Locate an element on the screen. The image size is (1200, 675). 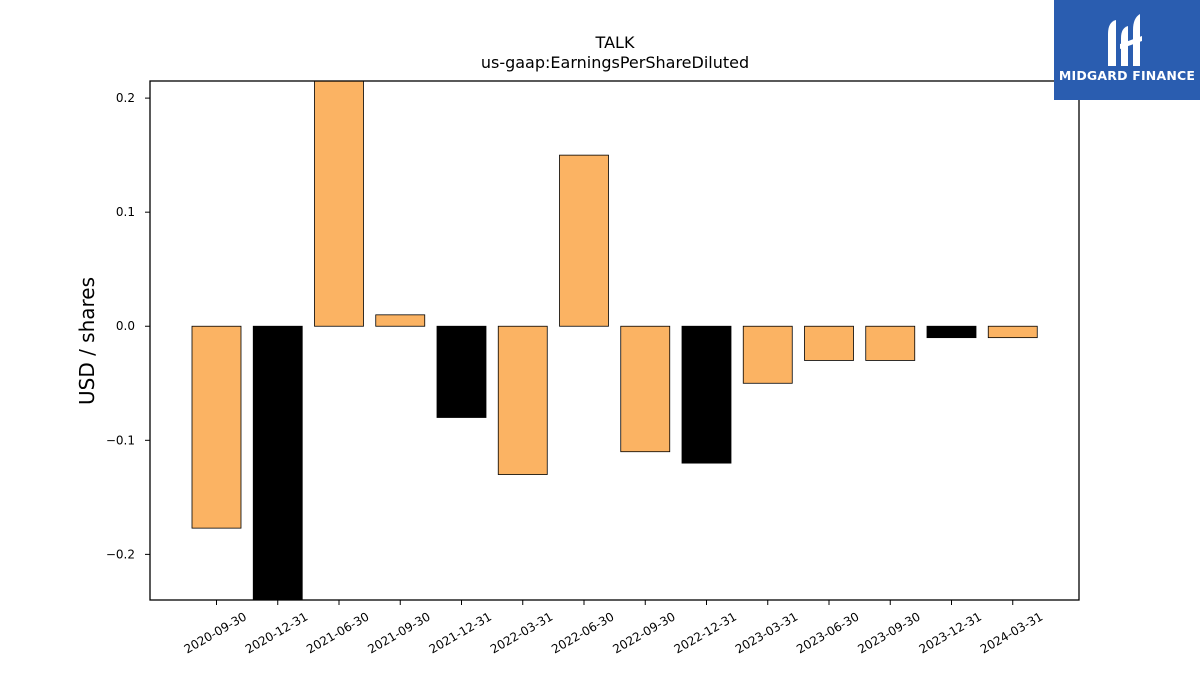
y-tick-label: −0.2 is located at coordinates (120, 554).